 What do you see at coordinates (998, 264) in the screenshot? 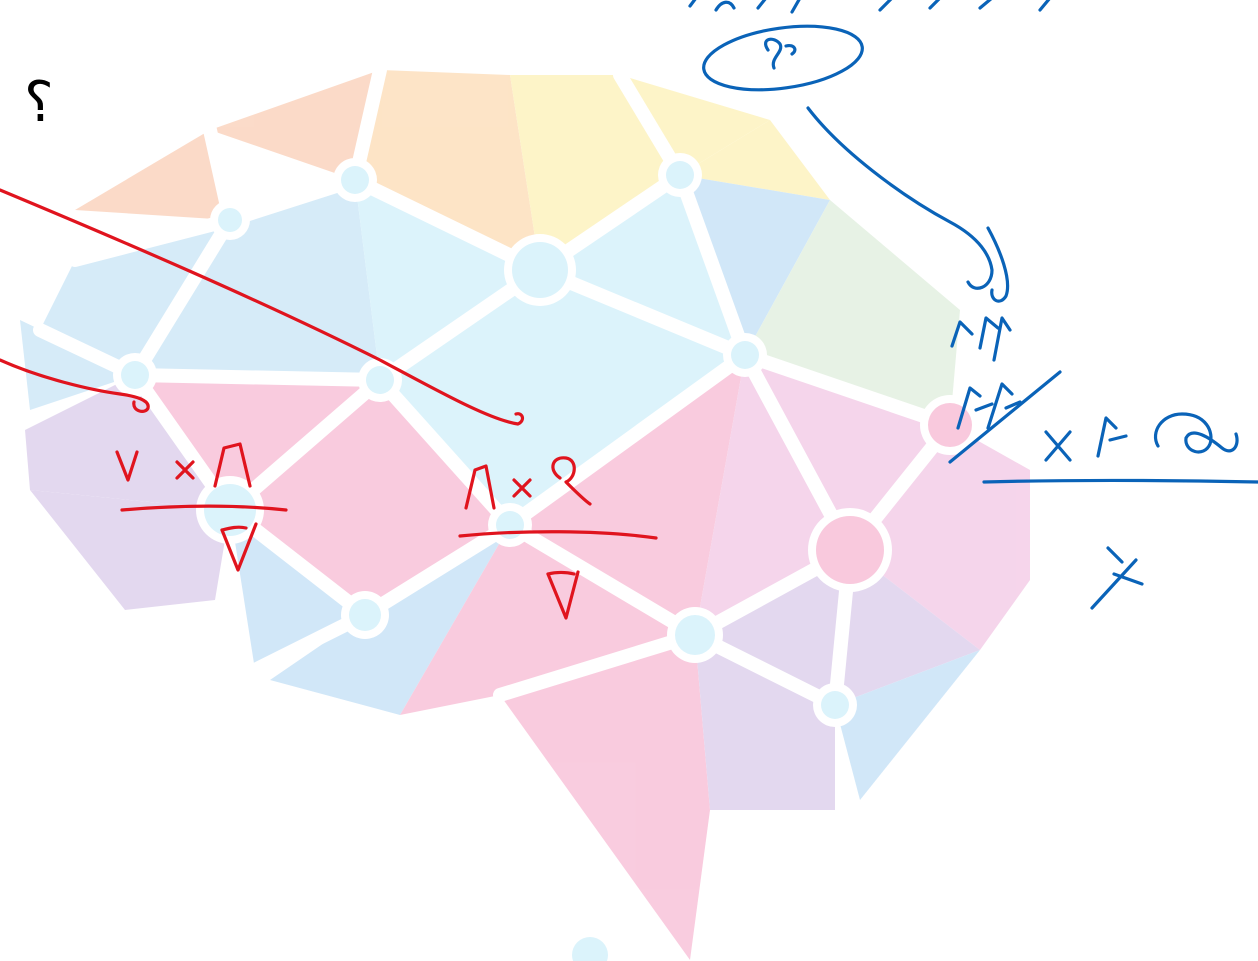
I see `blue-hook` at bounding box center [998, 264].